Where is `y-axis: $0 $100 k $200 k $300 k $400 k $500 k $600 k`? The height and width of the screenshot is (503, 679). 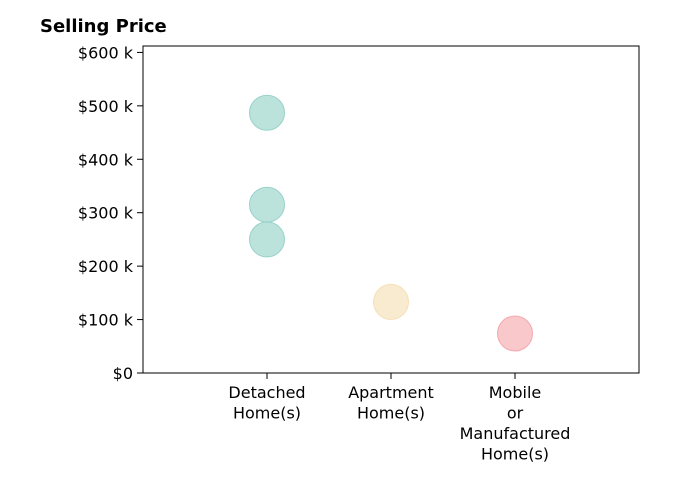 y-axis: $0 $100 k $200 k $300 k $400 k $500 k $600 k is located at coordinates (110, 213).